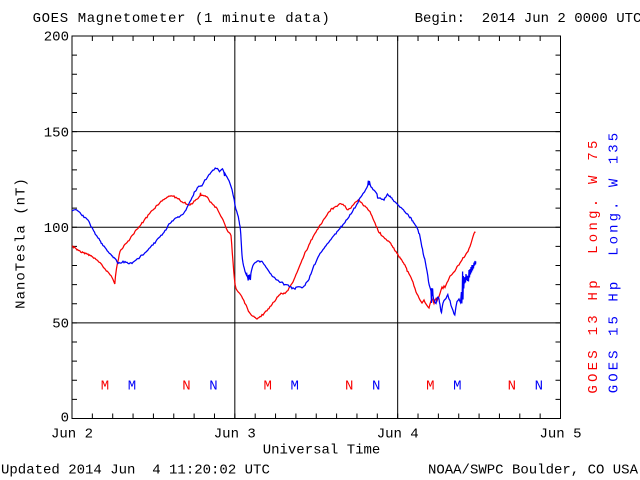  What do you see at coordinates (56, 38) in the screenshot?
I see `svg-text: 200` at bounding box center [56, 38].